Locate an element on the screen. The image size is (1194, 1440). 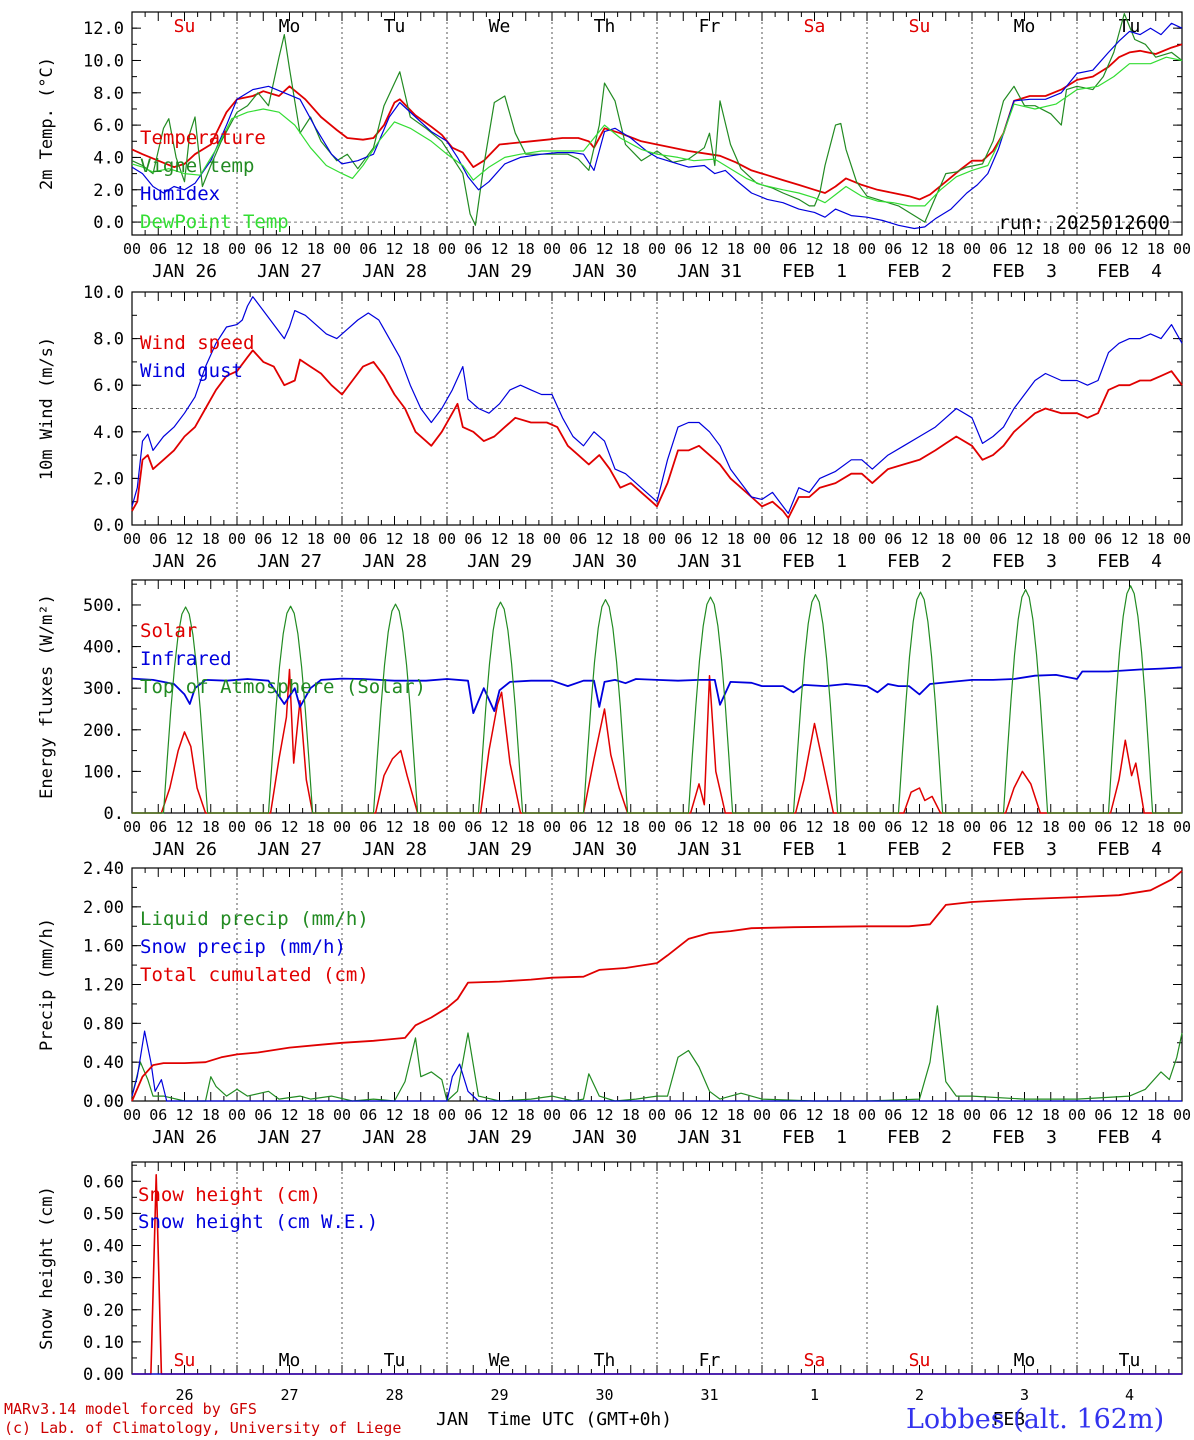
y-axis-label: 2m Temp. (°C) is located at coordinates (47, 123).